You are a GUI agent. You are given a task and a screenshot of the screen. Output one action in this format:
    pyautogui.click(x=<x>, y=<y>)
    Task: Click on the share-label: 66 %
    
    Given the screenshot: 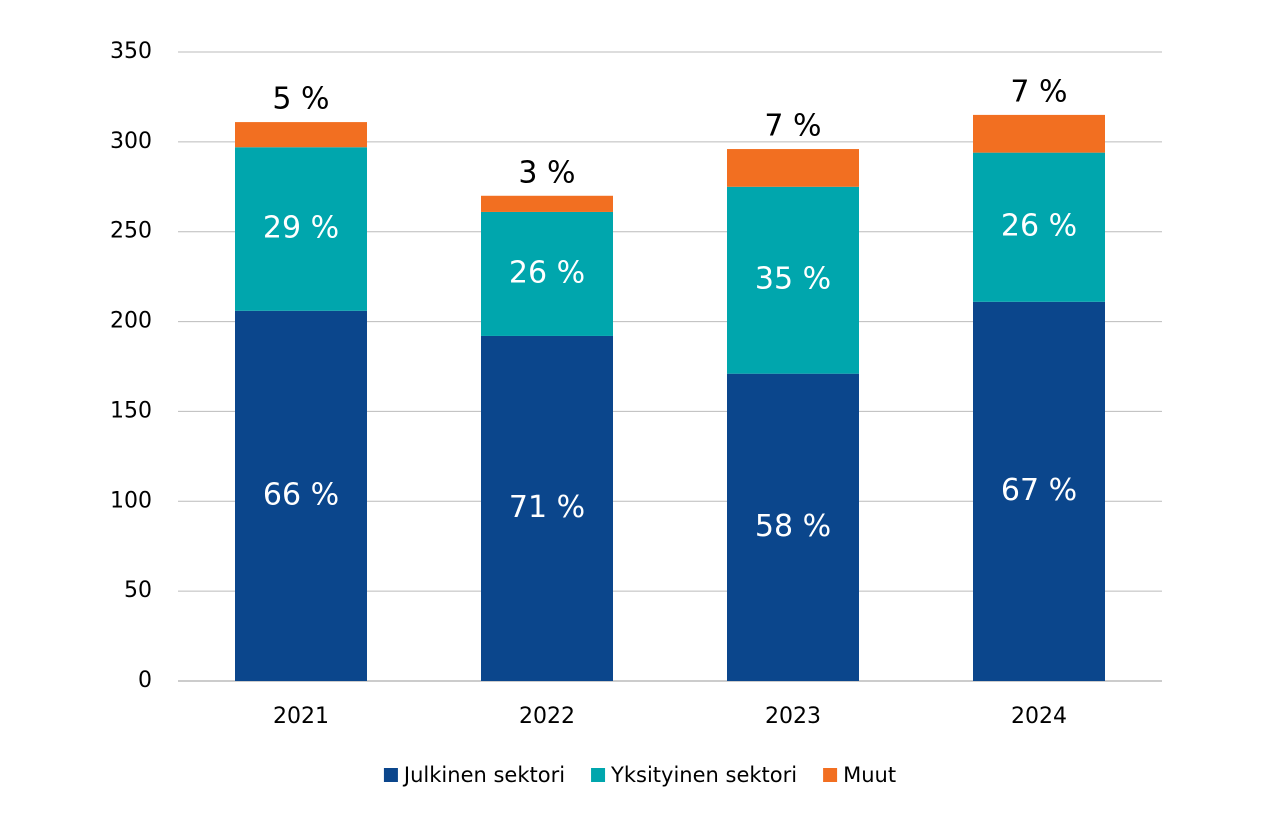 What is the action you would take?
    pyautogui.click(x=301, y=494)
    